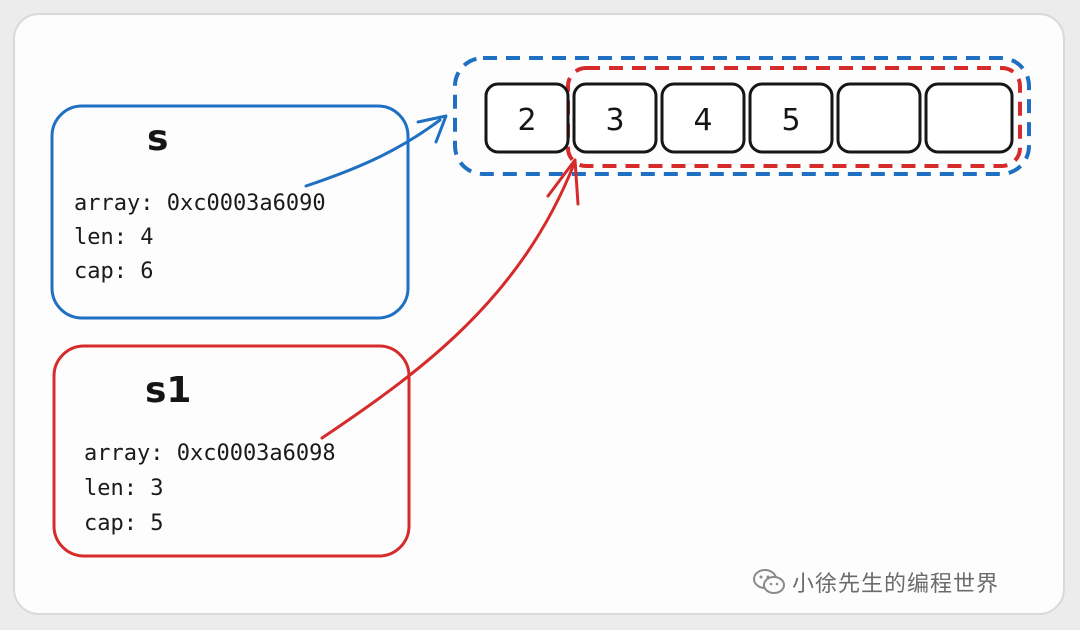 Image resolution: width=1080 pixels, height=630 pixels. Describe the element at coordinates (157, 138) in the screenshot. I see `struct-s-name: s` at that location.